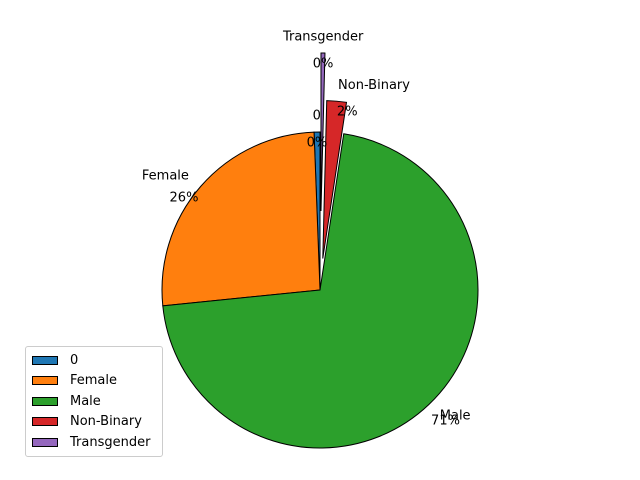  I want to click on category-label: Male, so click(455, 415).